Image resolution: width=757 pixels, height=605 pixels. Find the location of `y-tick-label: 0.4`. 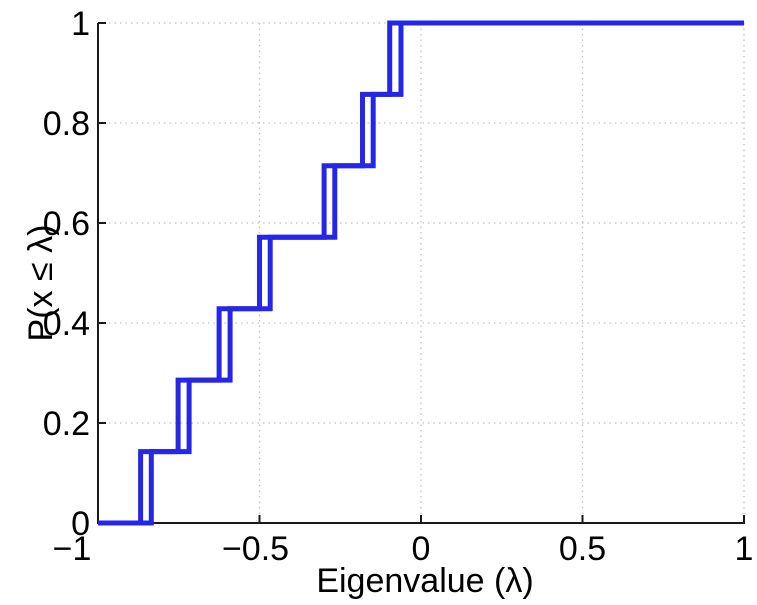

y-tick-label: 0.4 is located at coordinates (66, 324).